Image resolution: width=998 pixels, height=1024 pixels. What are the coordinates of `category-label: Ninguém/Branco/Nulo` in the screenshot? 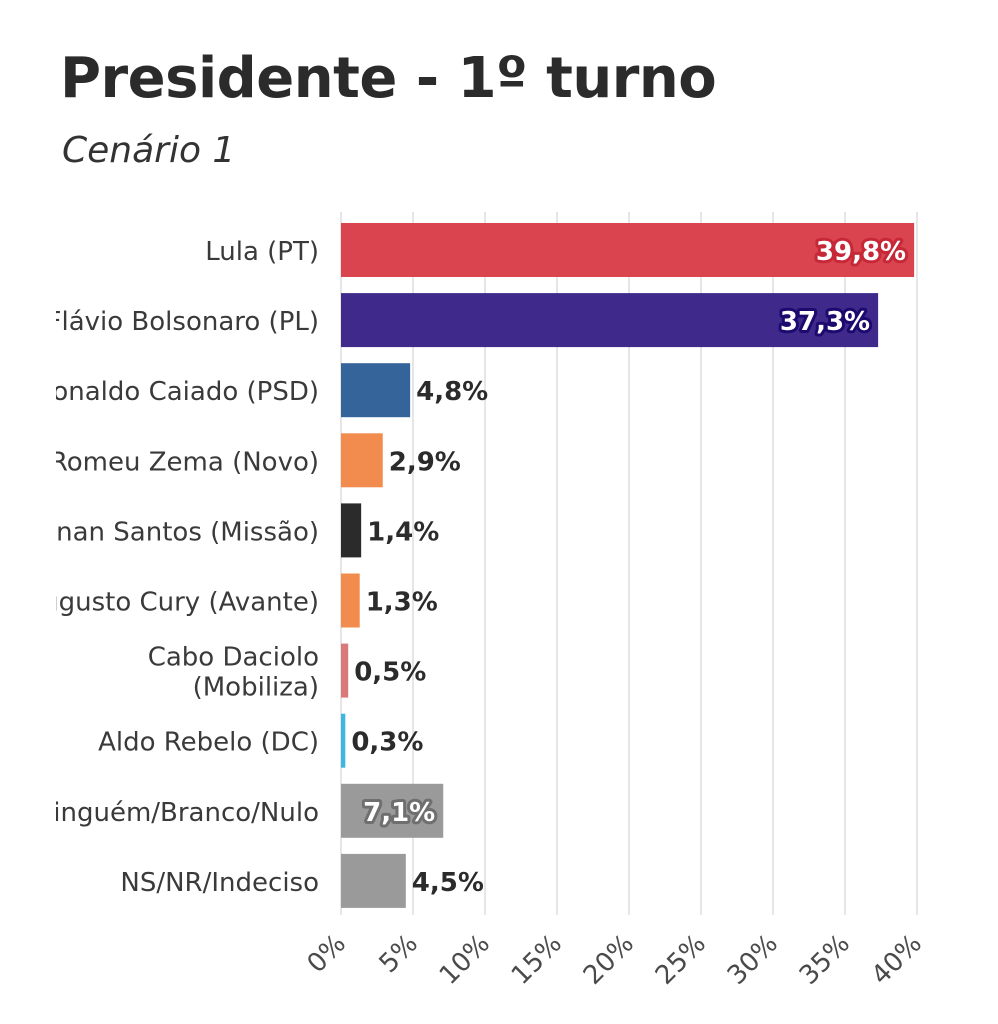 It's located at (176, 813).